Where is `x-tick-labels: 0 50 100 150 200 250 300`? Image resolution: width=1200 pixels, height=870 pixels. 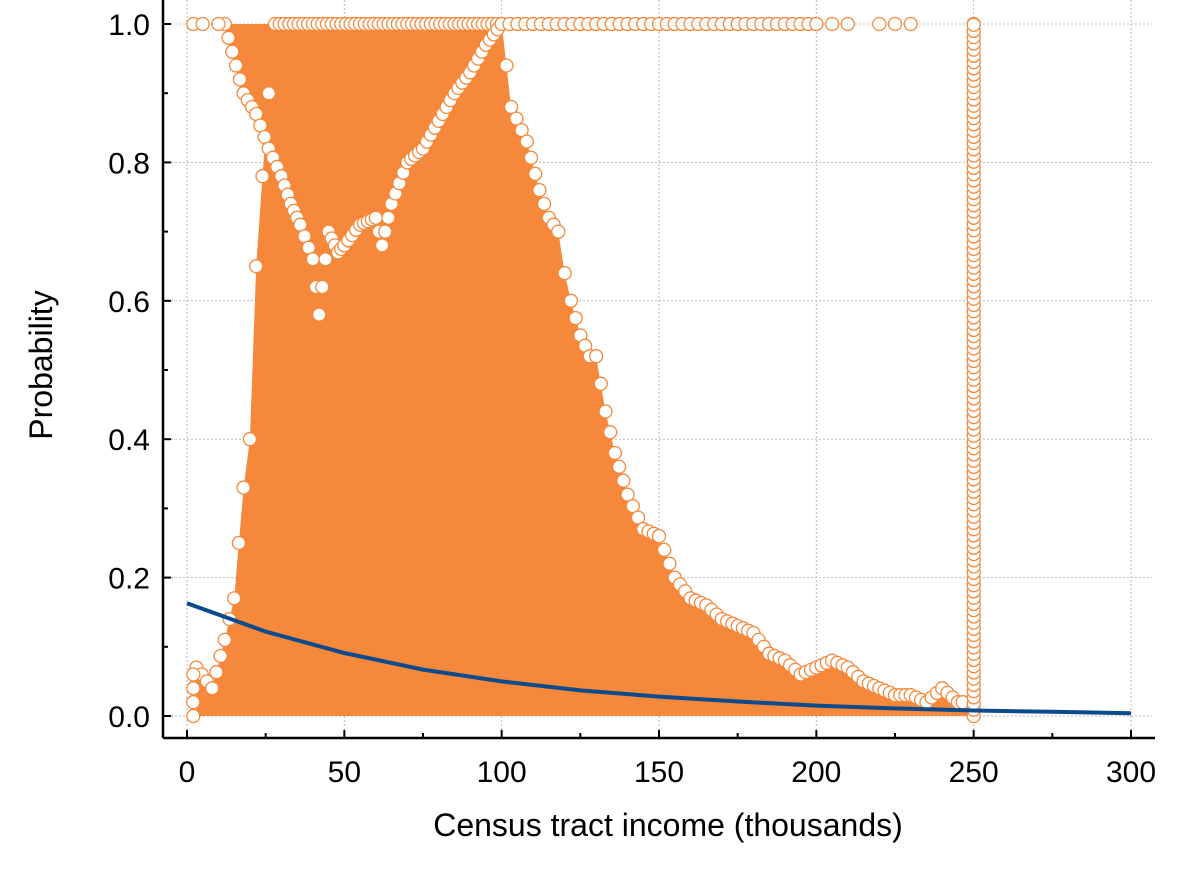
x-tick-labels: 0 50 100 150 200 250 300 is located at coordinates (667, 772).